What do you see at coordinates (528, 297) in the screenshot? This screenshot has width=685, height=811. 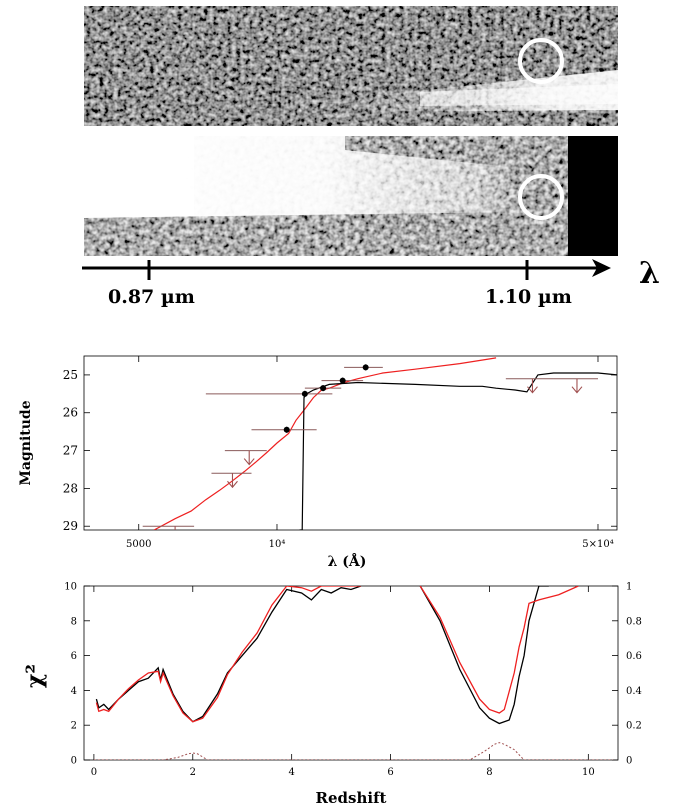 I see `tick-label-right: 1.10 µm` at bounding box center [528, 297].